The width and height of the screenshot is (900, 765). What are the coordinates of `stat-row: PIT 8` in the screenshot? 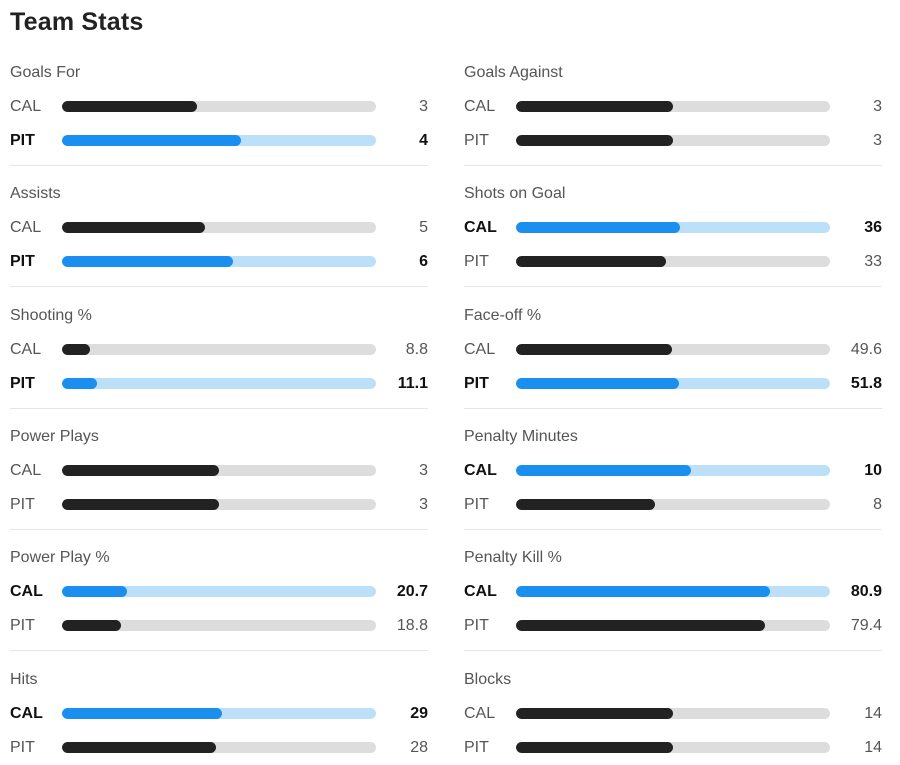 It's located at (673, 505).